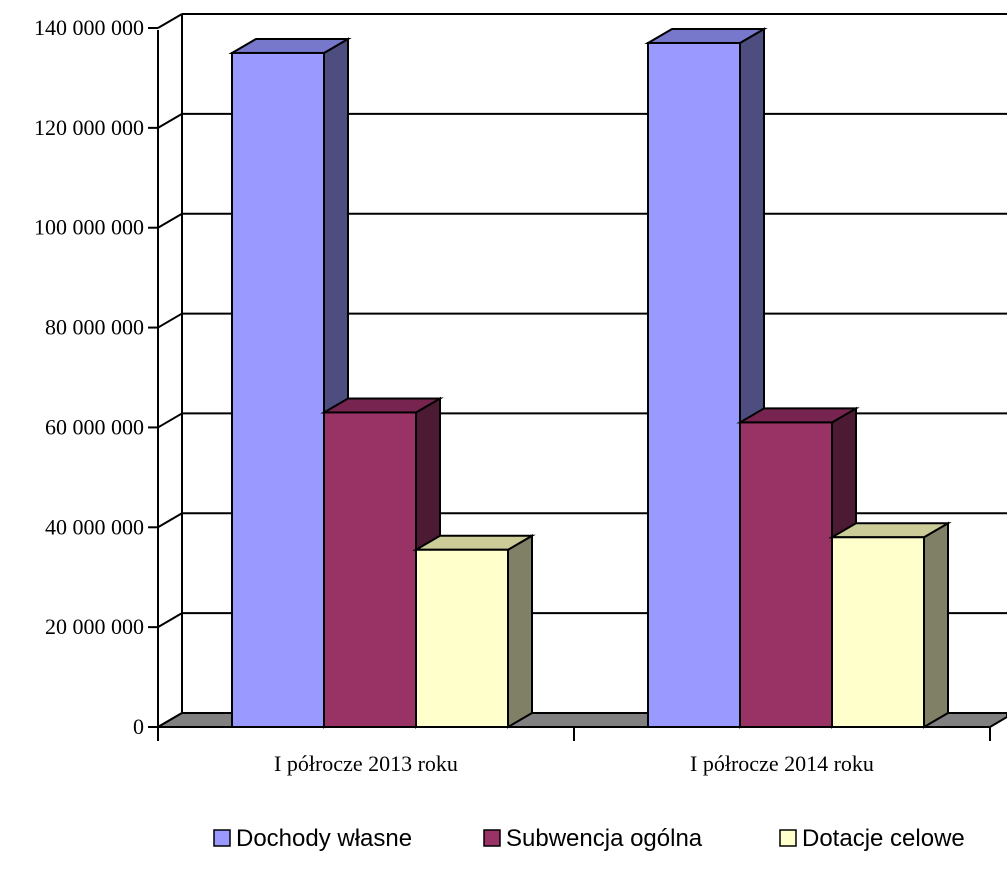 This screenshot has height=874, width=1007. What do you see at coordinates (94, 626) in the screenshot?
I see `y-tick-label: 20 000 000` at bounding box center [94, 626].